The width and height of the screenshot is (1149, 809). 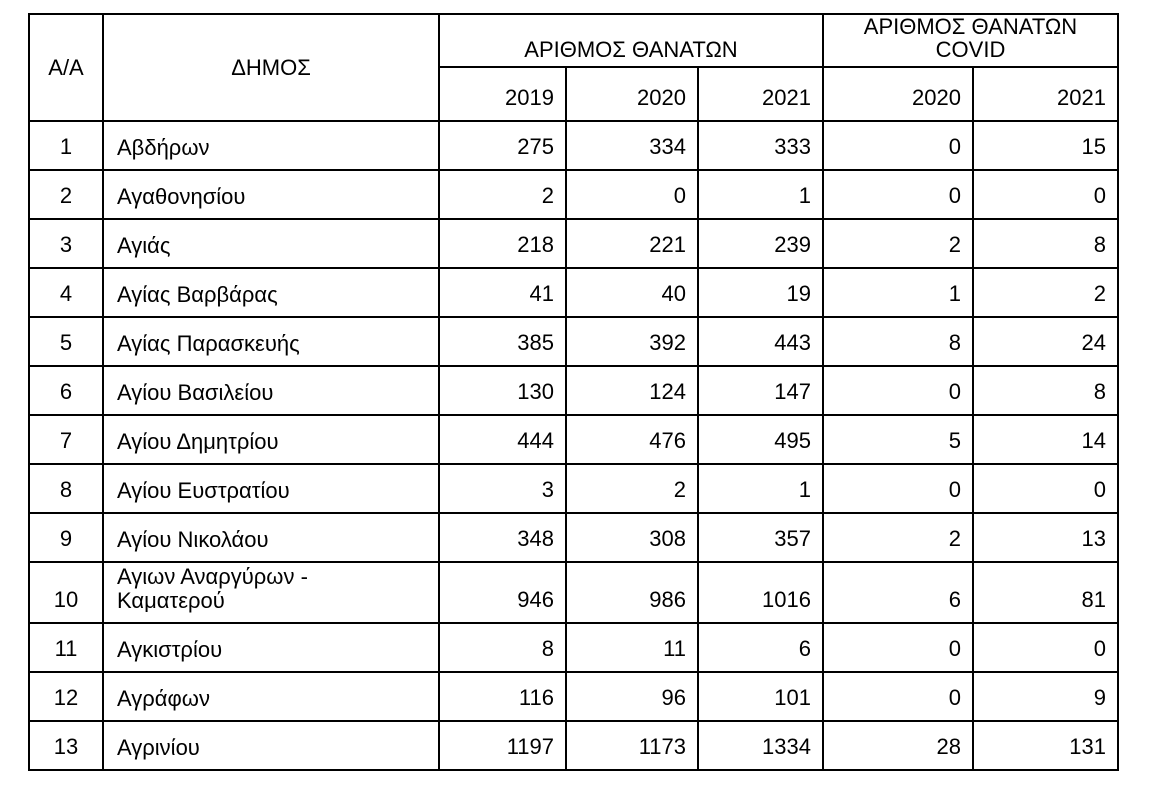 I want to click on table-row: 7 Αγίου Δημητρίου 444 476 495 5 14, so click(x=573, y=439).